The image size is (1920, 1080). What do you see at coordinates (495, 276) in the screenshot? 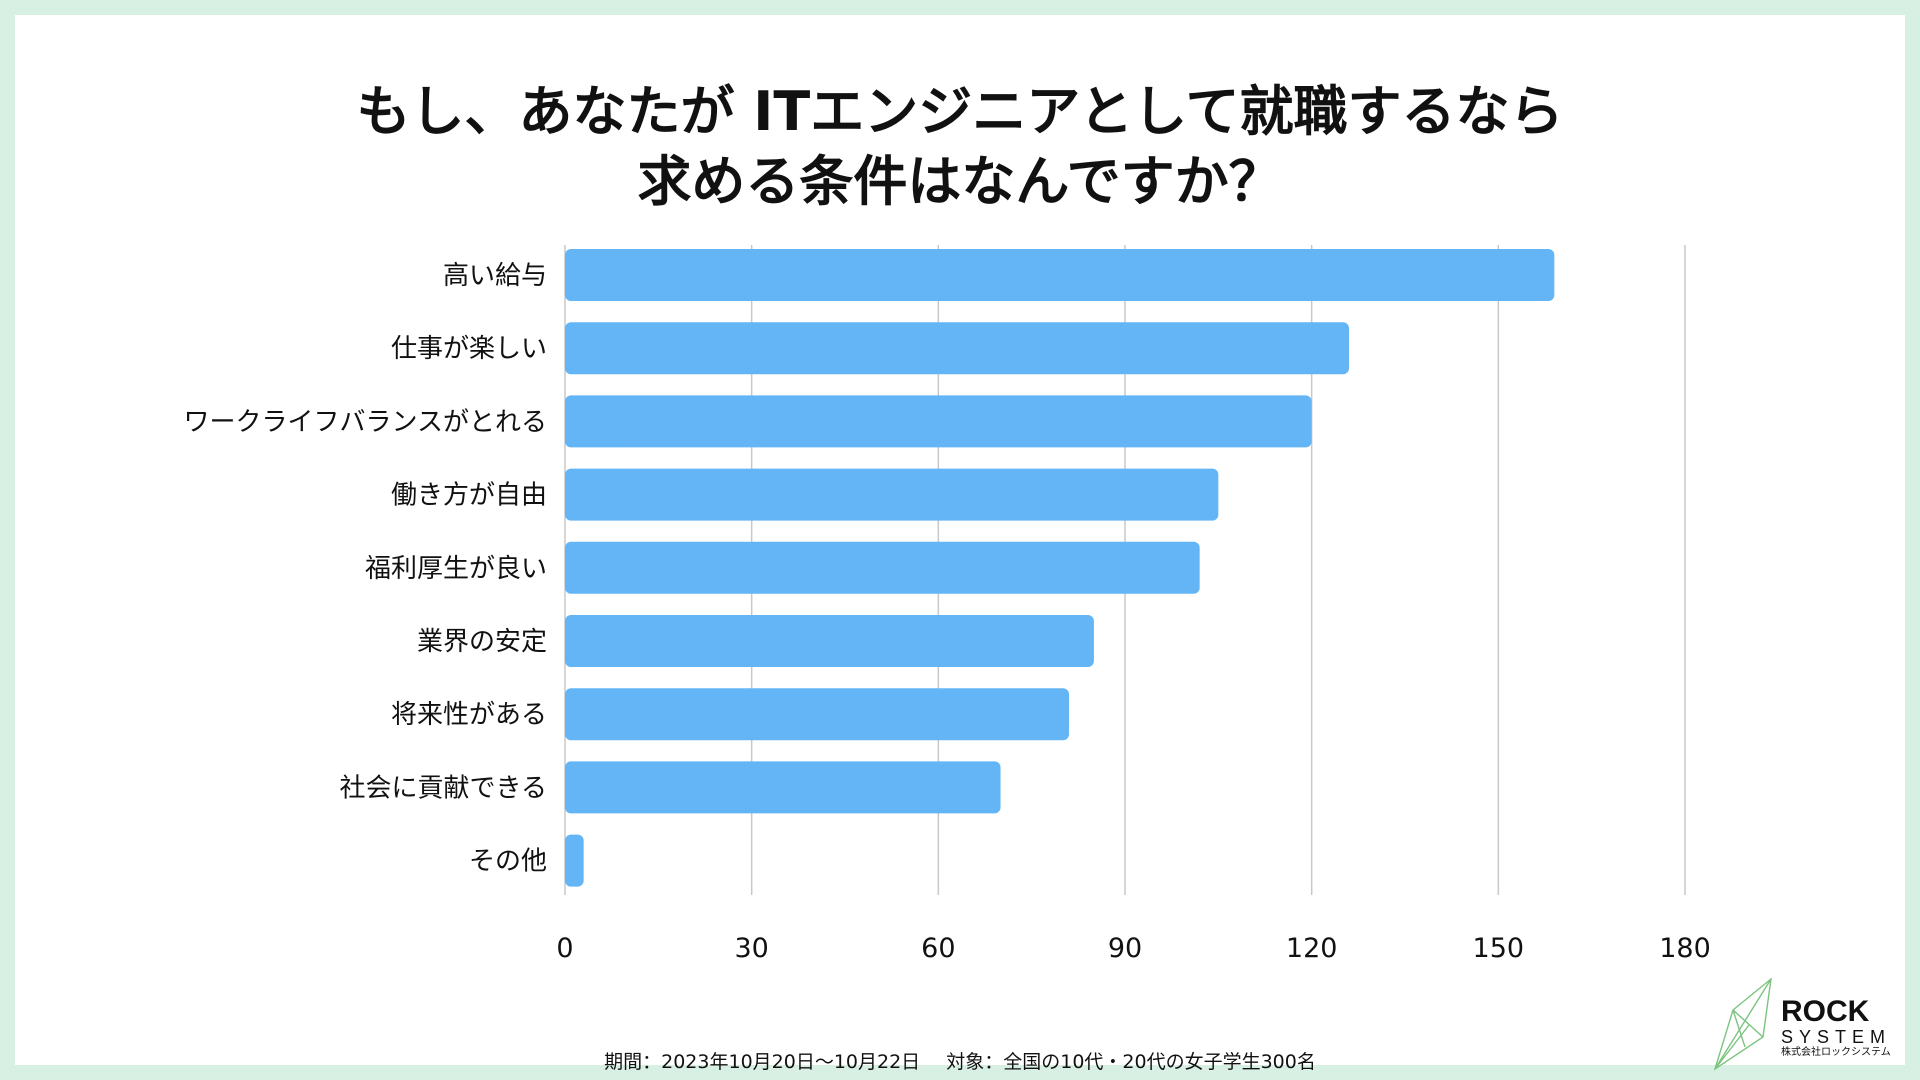
I see `category-label: 高い給与` at bounding box center [495, 276].